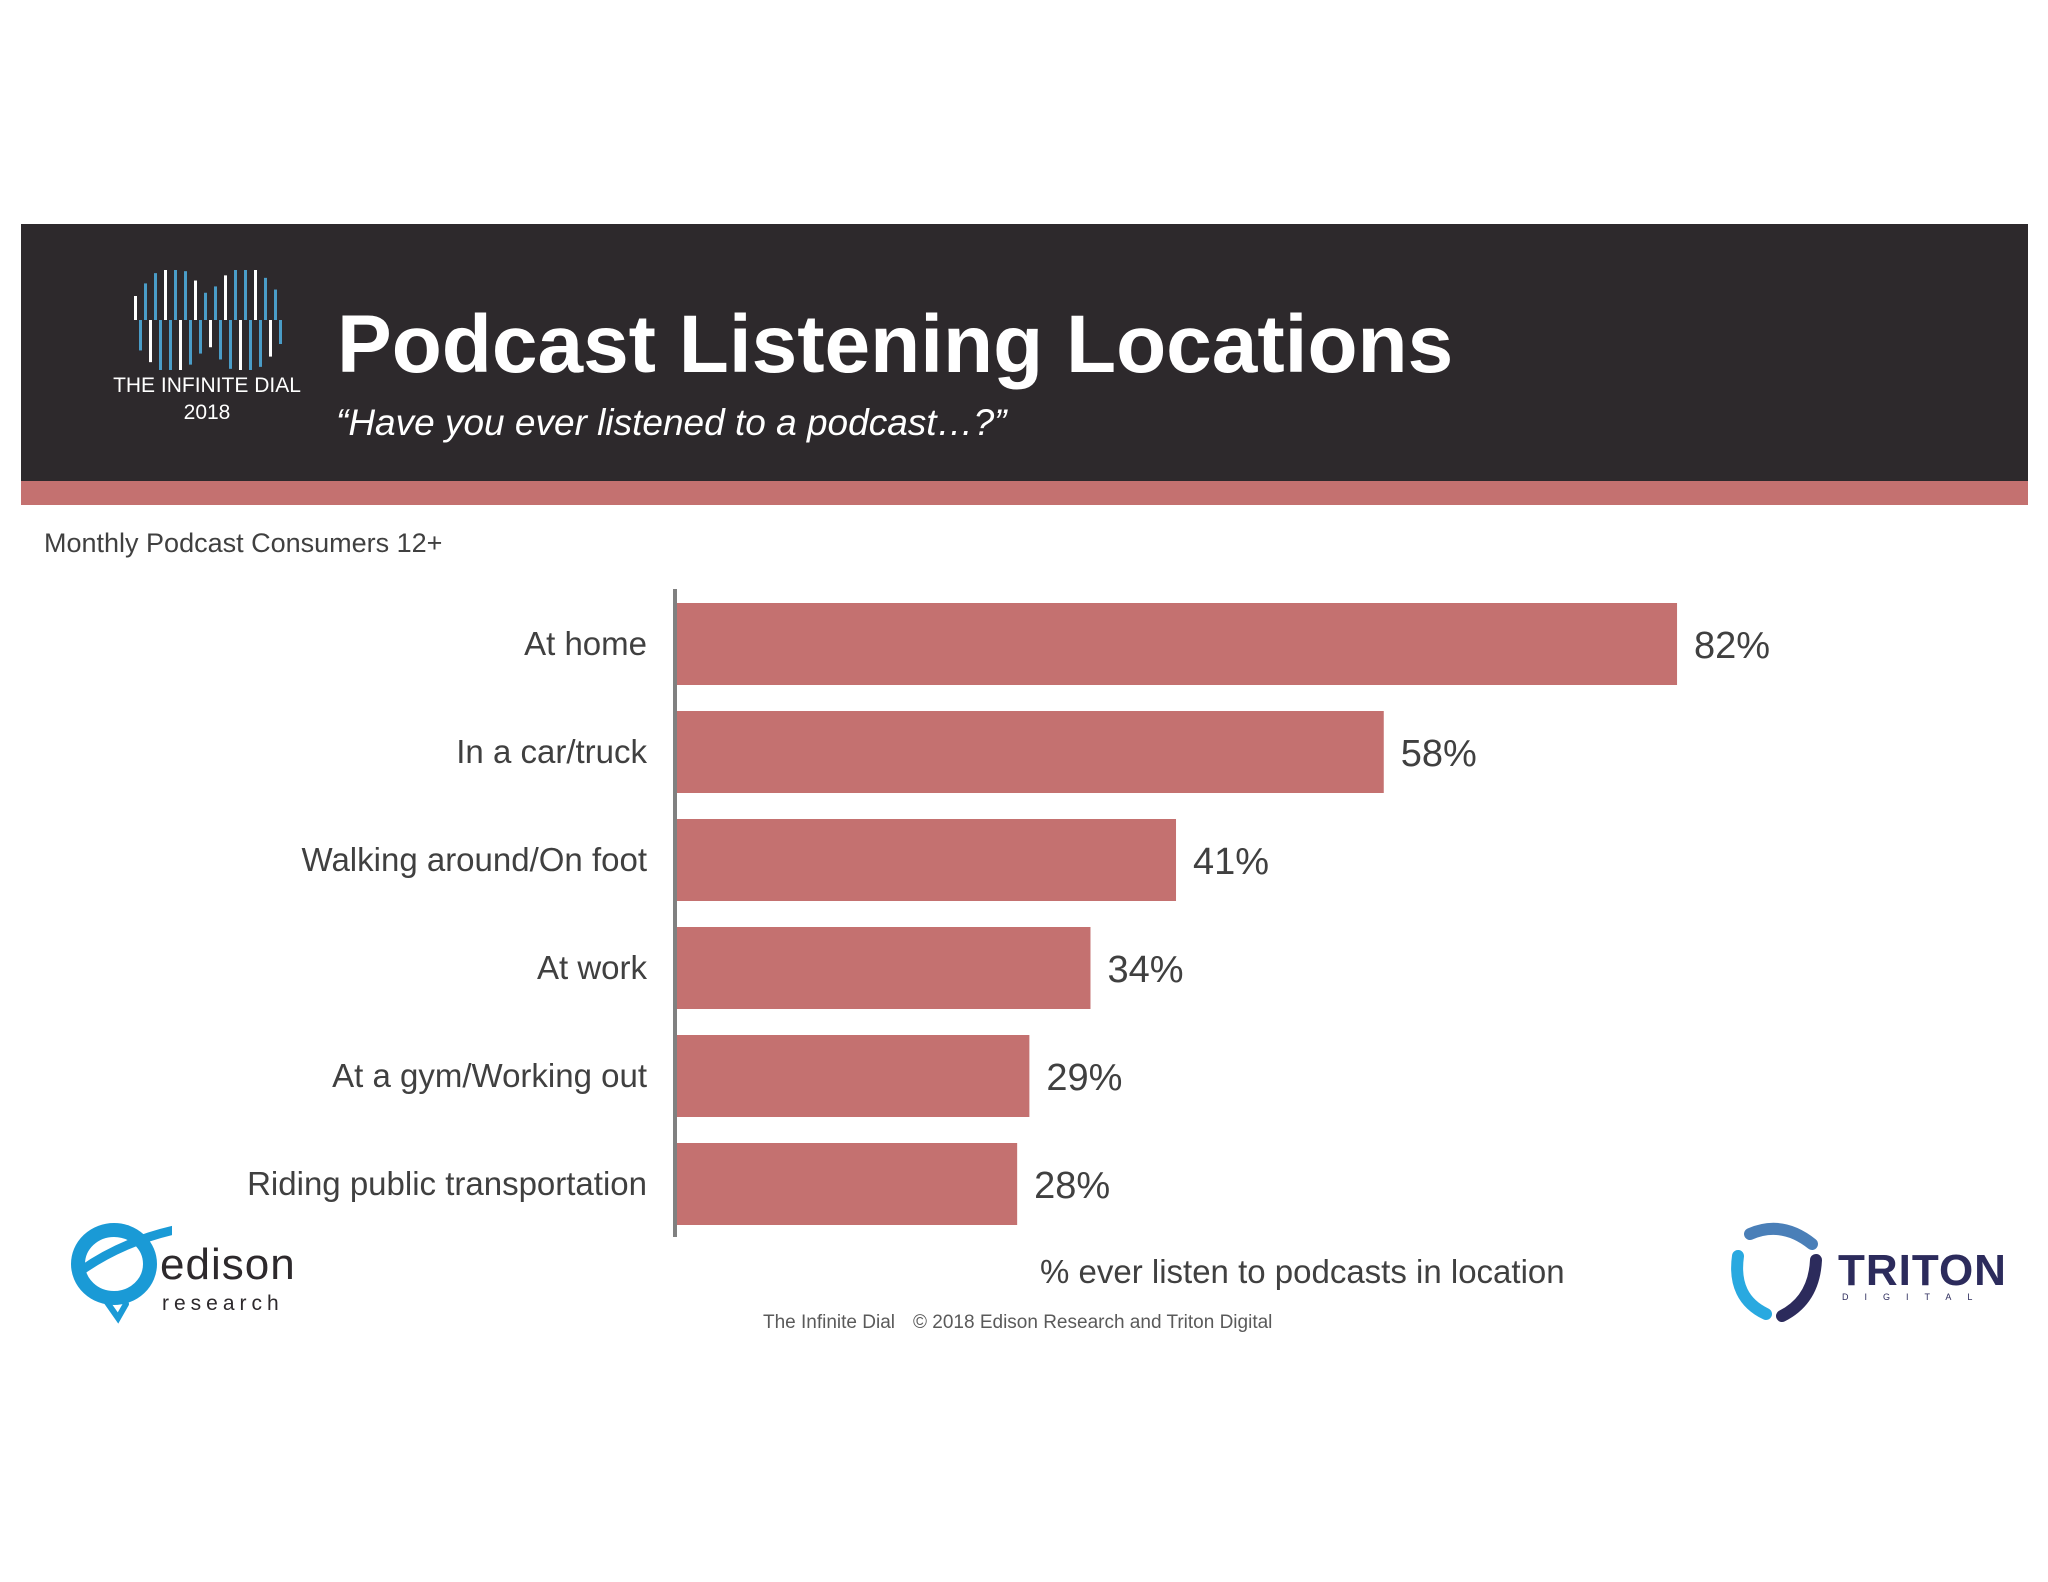  Describe the element at coordinates (223, 1303) in the screenshot. I see `edison-subtitle: research` at that location.